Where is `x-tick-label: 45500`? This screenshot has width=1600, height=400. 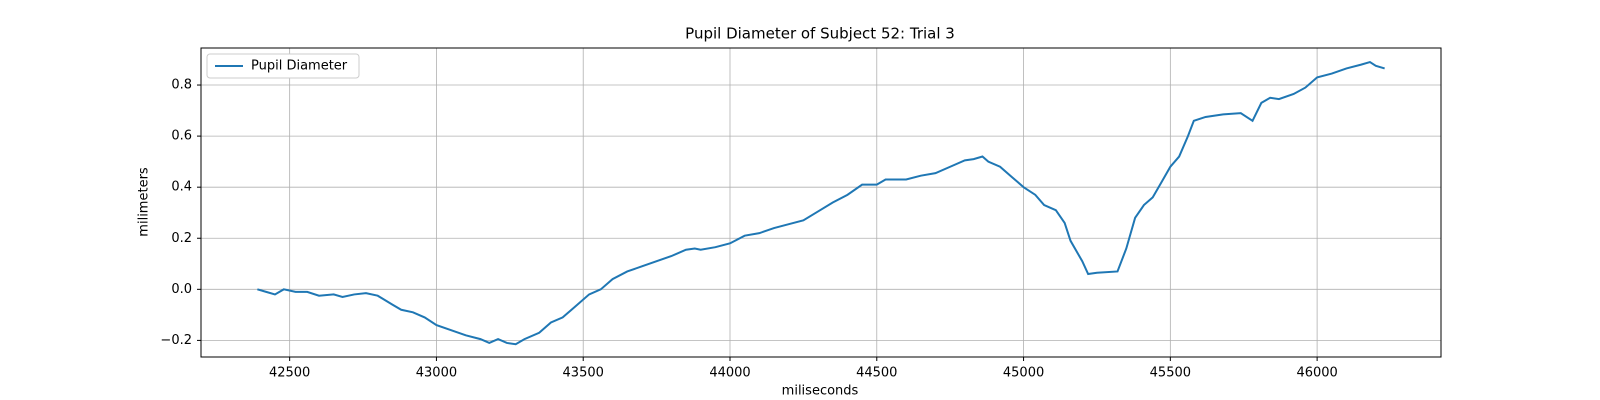 x-tick-label: 45500 is located at coordinates (1170, 373).